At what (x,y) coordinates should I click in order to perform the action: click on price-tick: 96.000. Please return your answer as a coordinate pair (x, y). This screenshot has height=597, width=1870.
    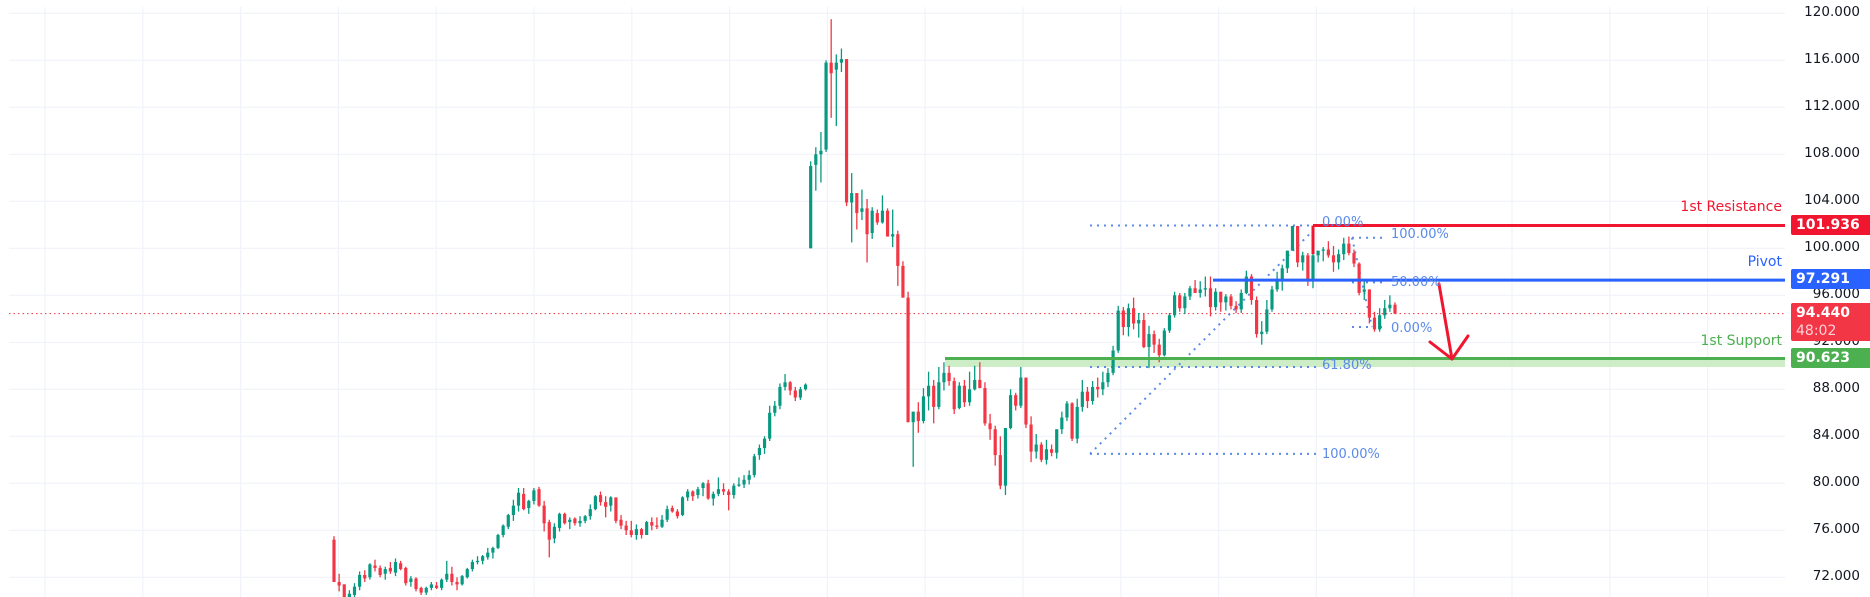
    Looking at the image, I should click on (1836, 294).